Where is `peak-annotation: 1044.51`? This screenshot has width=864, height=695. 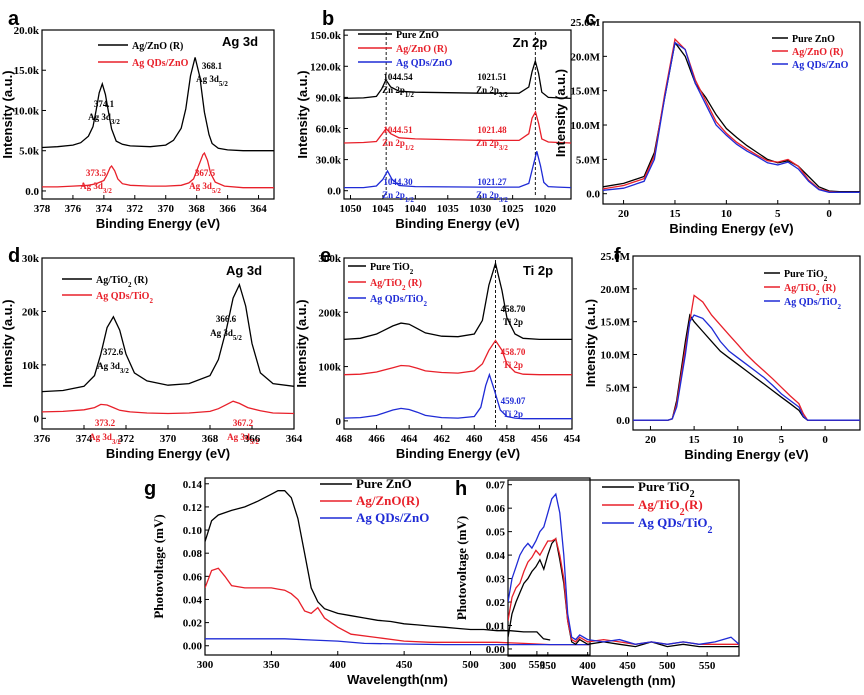 peak-annotation: 1044.51 is located at coordinates (398, 130).